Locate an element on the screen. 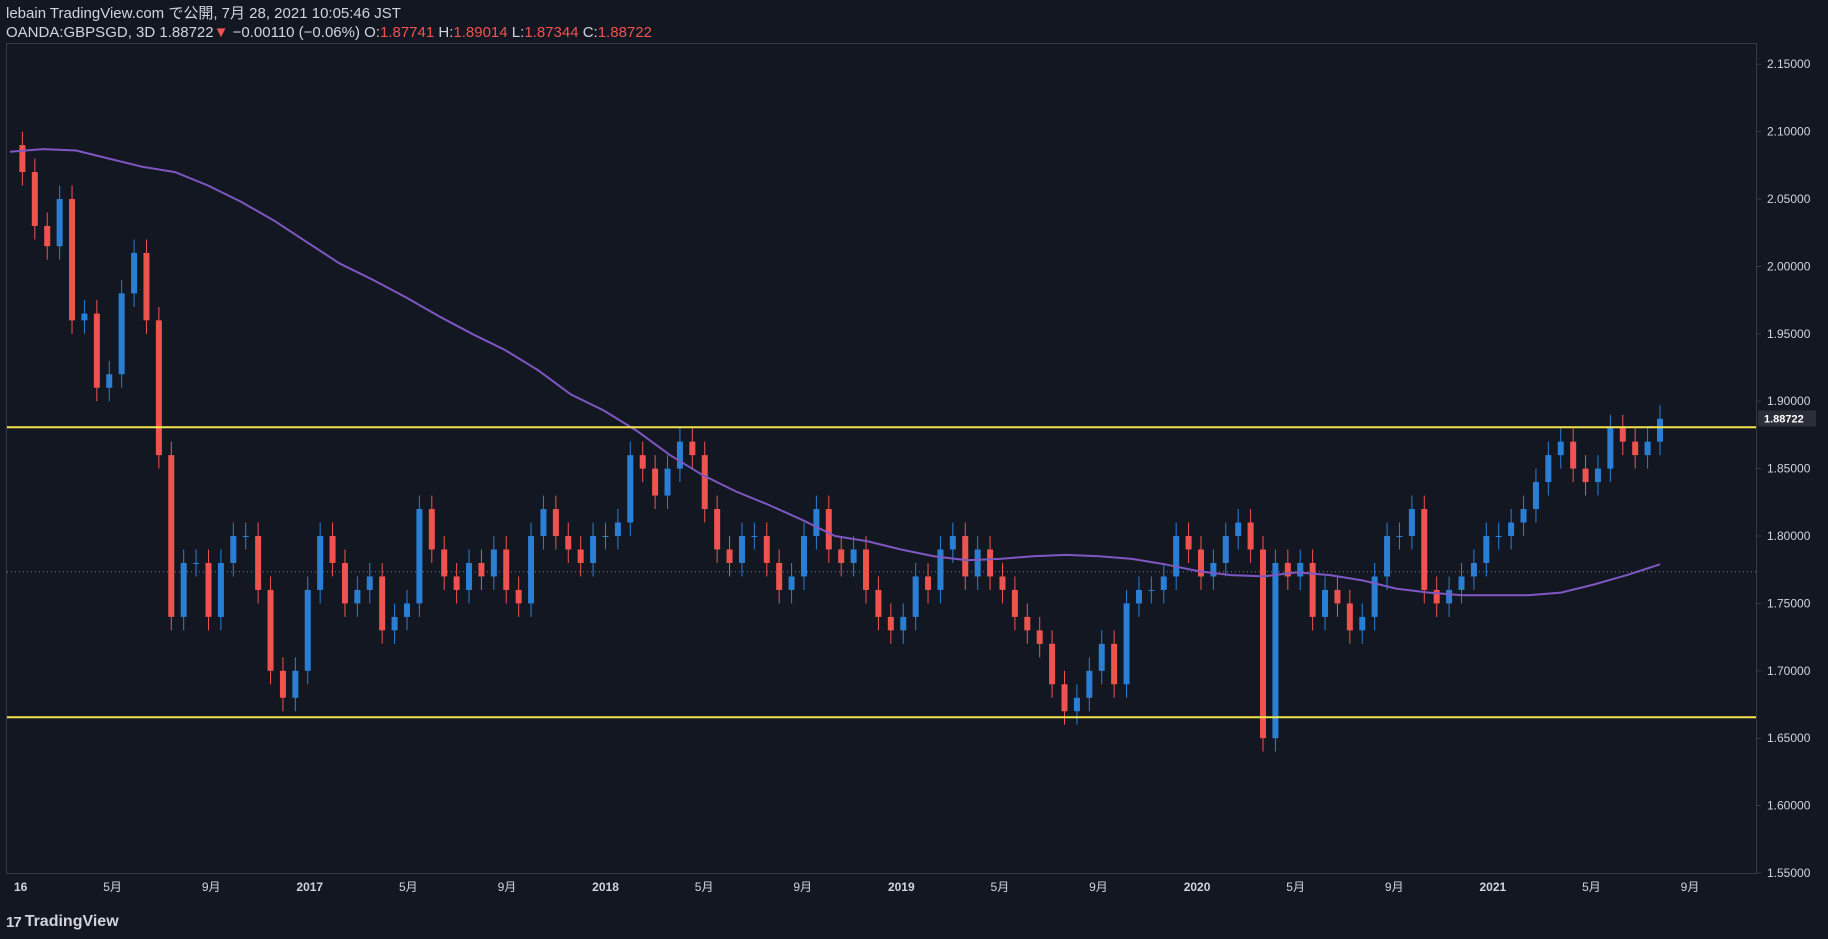 The height and width of the screenshot is (939, 1828). y-tick-label: 1.70000 is located at coordinates (1789, 671).